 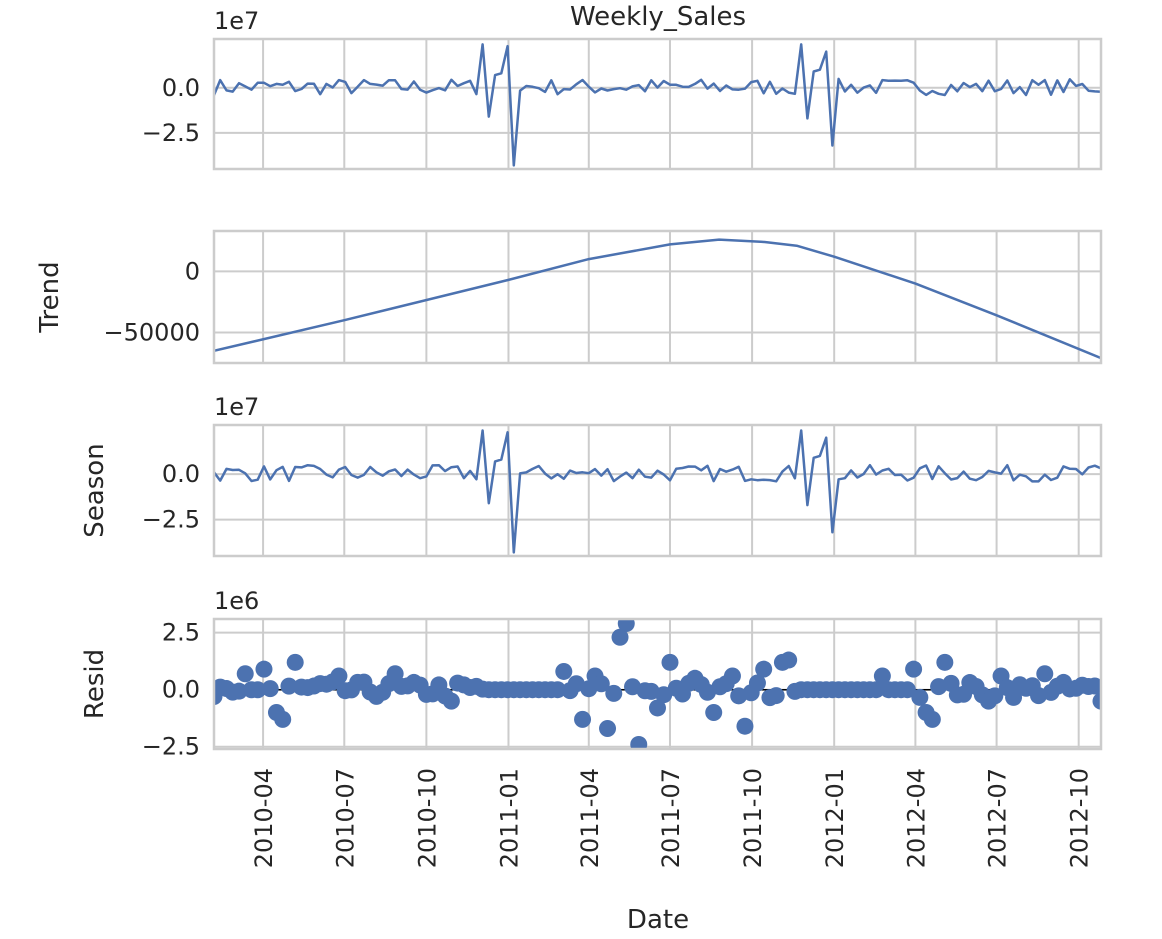 I want to click on x-tick-label: 2012-04, so click(x=916, y=818).